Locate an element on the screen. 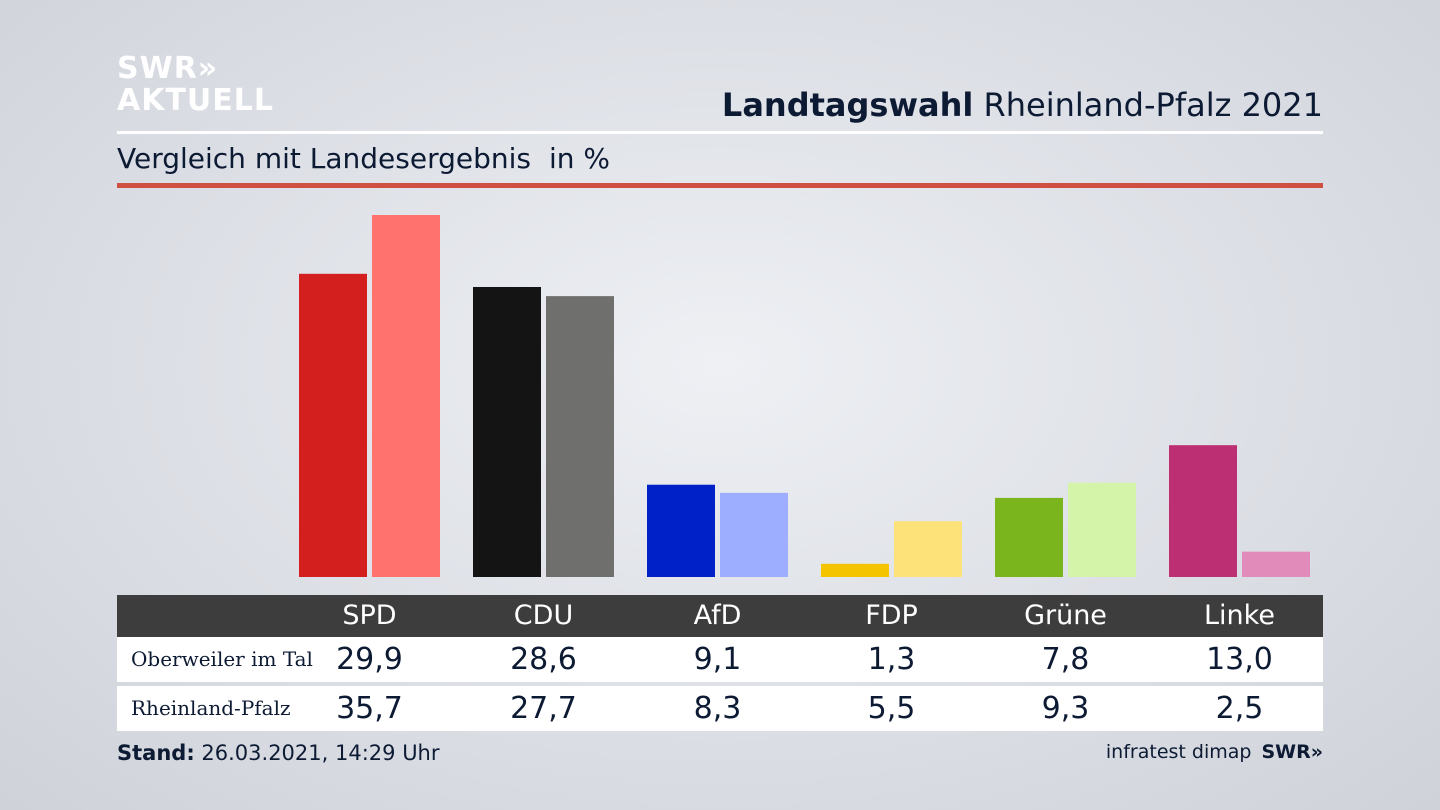 This screenshot has height=810, width=1440. source-name: infratest dimap is located at coordinates (1178, 752).